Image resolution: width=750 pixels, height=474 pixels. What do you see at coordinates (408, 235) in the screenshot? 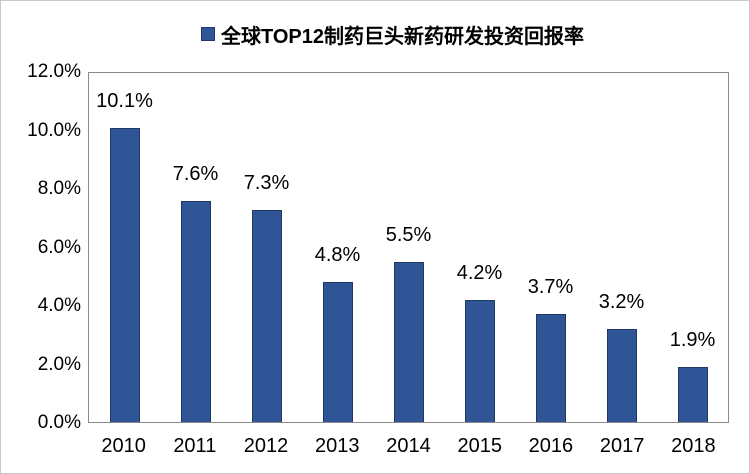
I see `bar-value-label: 5.5%` at bounding box center [408, 235].